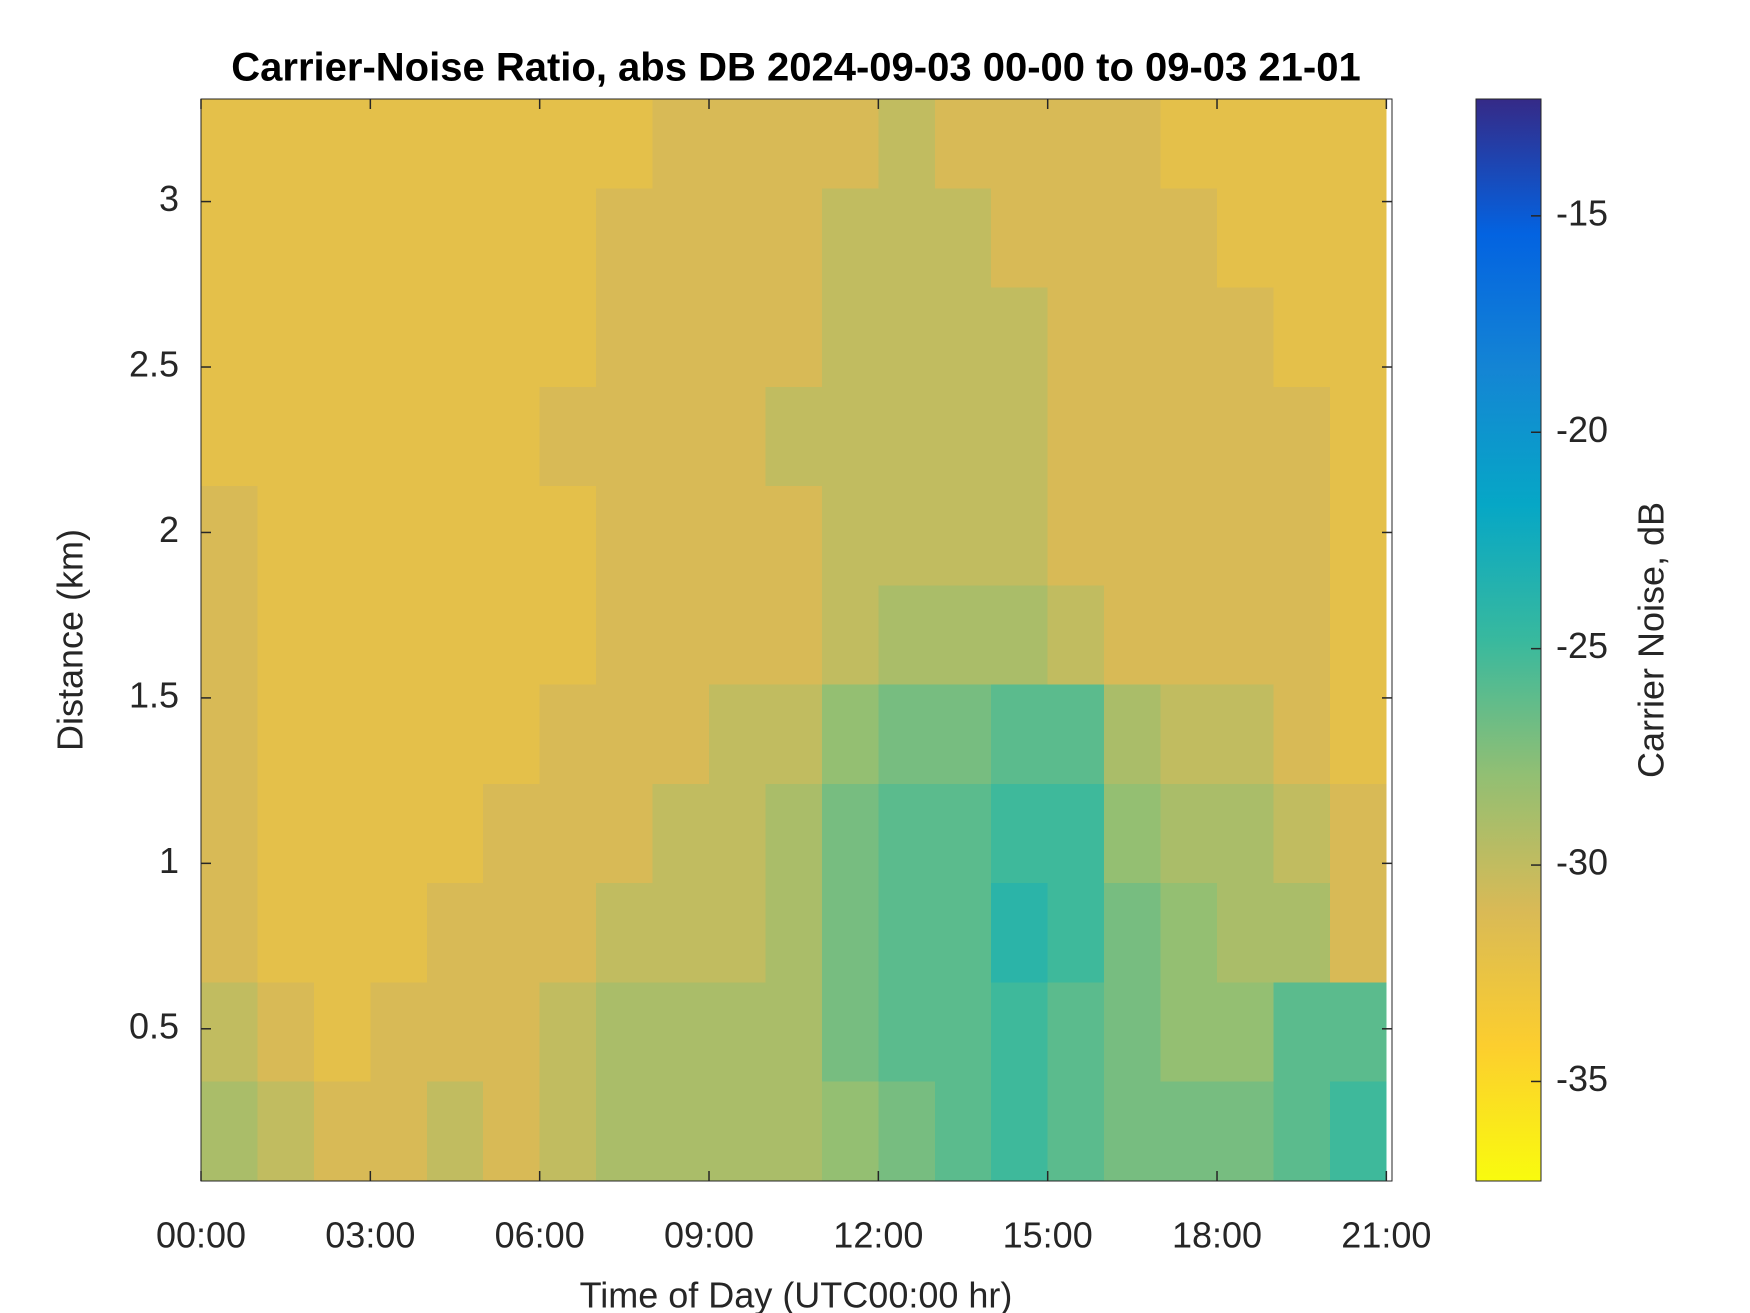  Describe the element at coordinates (370, 1235) in the screenshot. I see `x-tick-label: 03:00` at that location.